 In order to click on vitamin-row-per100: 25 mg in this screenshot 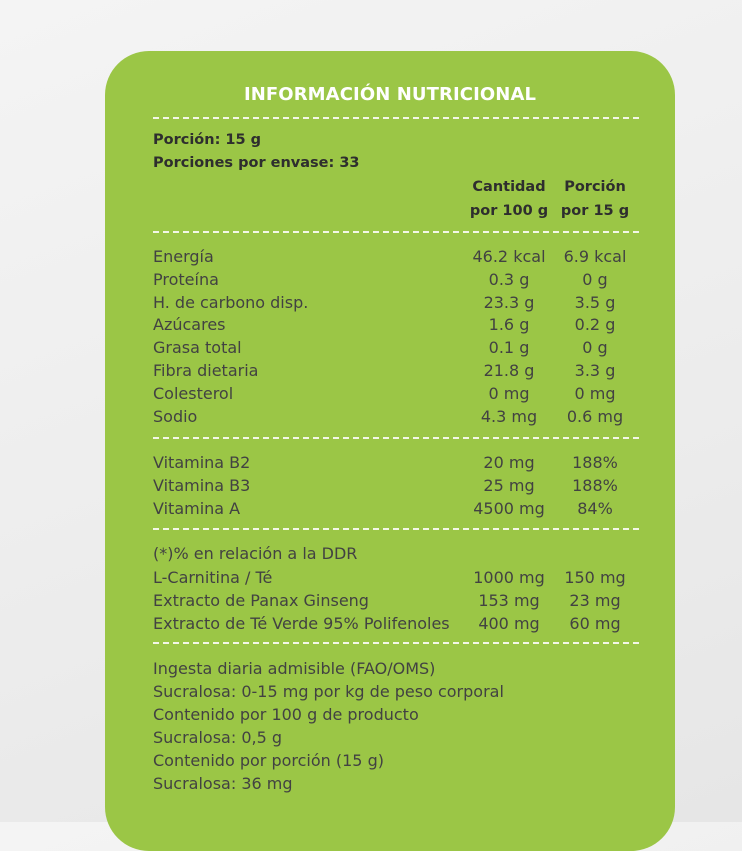, I will do `click(509, 485)`.